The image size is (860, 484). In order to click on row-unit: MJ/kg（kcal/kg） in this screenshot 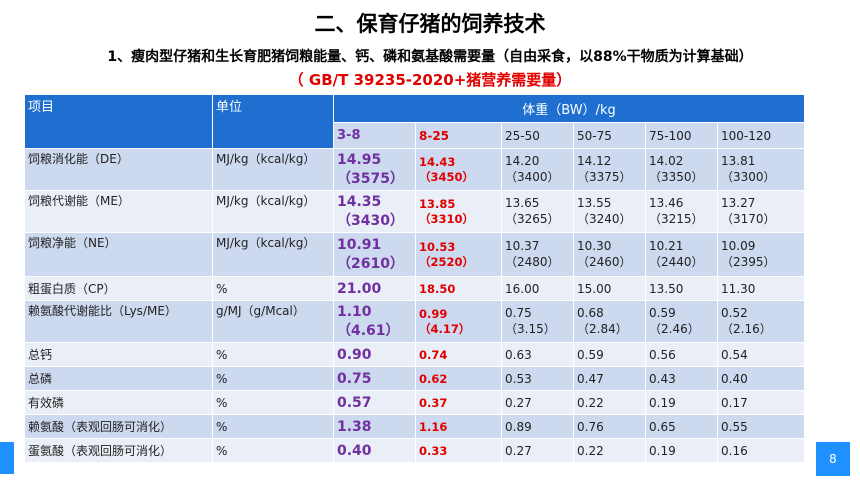, I will do `click(273, 211)`.